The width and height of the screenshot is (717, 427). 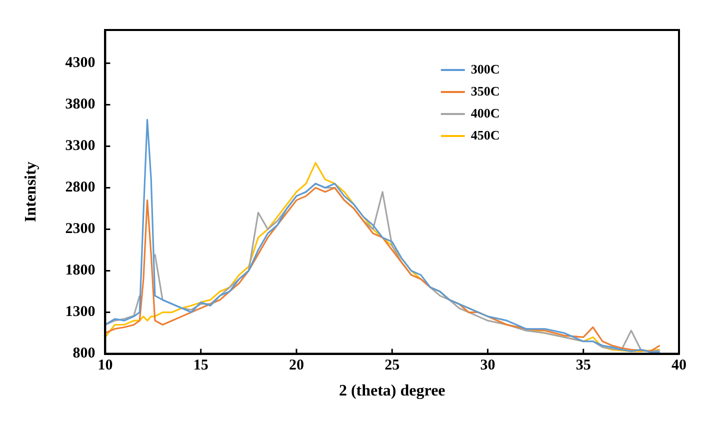 I want to click on y-tick-label: 2800, so click(x=80, y=188).